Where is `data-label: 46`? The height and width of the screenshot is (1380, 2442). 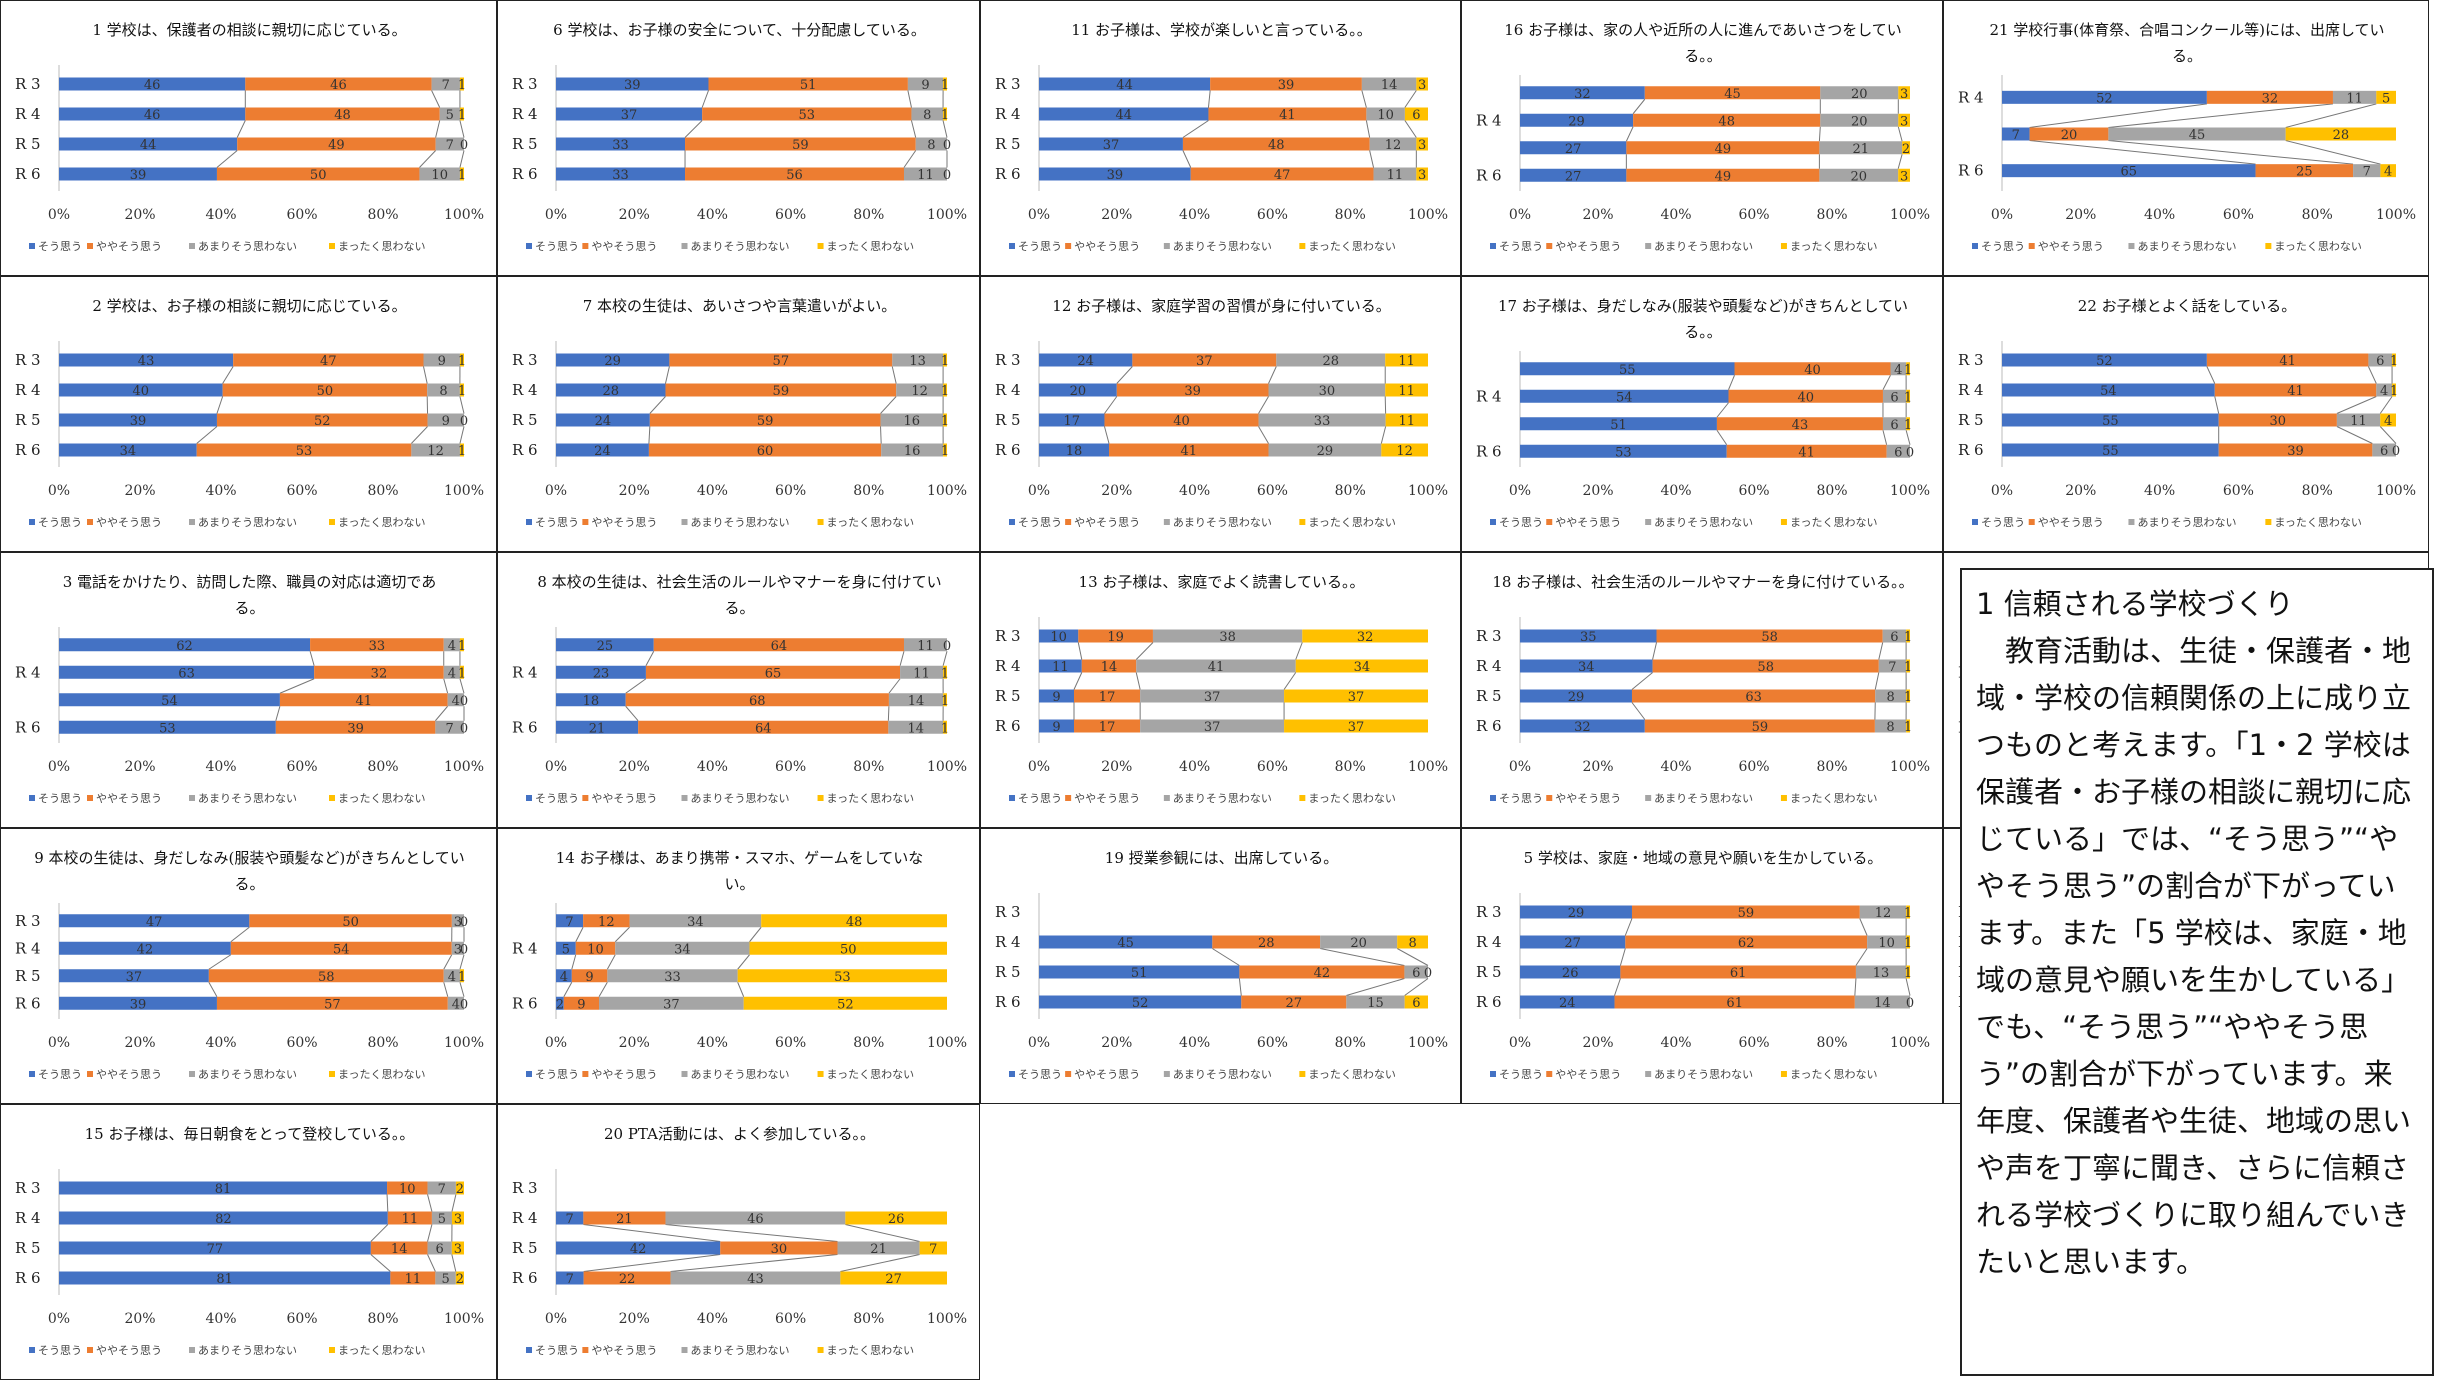
data-label: 46 is located at coordinates (152, 115).